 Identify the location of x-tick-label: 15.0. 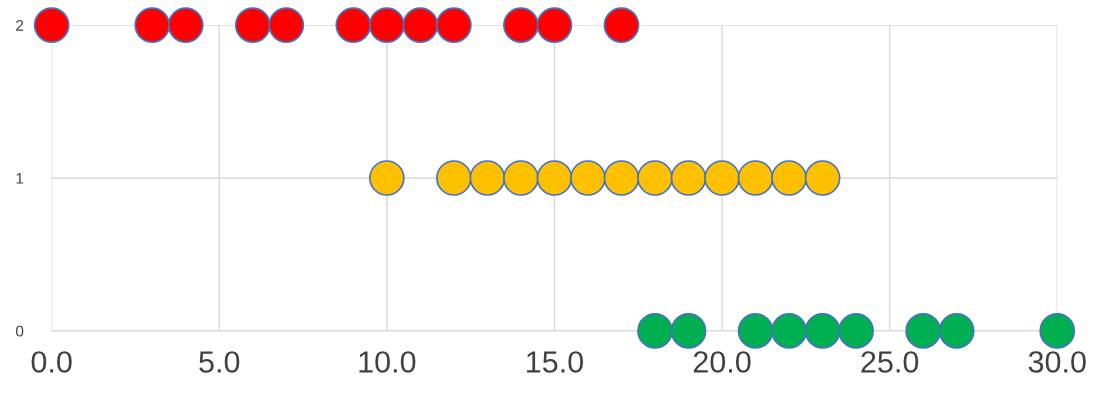
(555, 362).